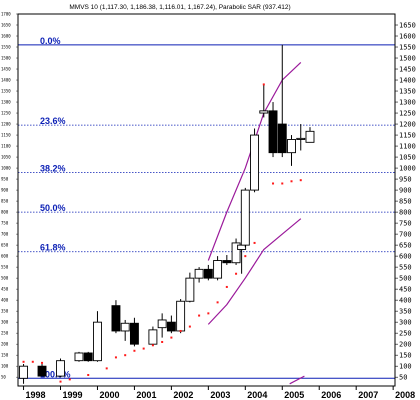  What do you see at coordinates (6, 113) in the screenshot?
I see `y-tick-label-left: 1250` at bounding box center [6, 113].